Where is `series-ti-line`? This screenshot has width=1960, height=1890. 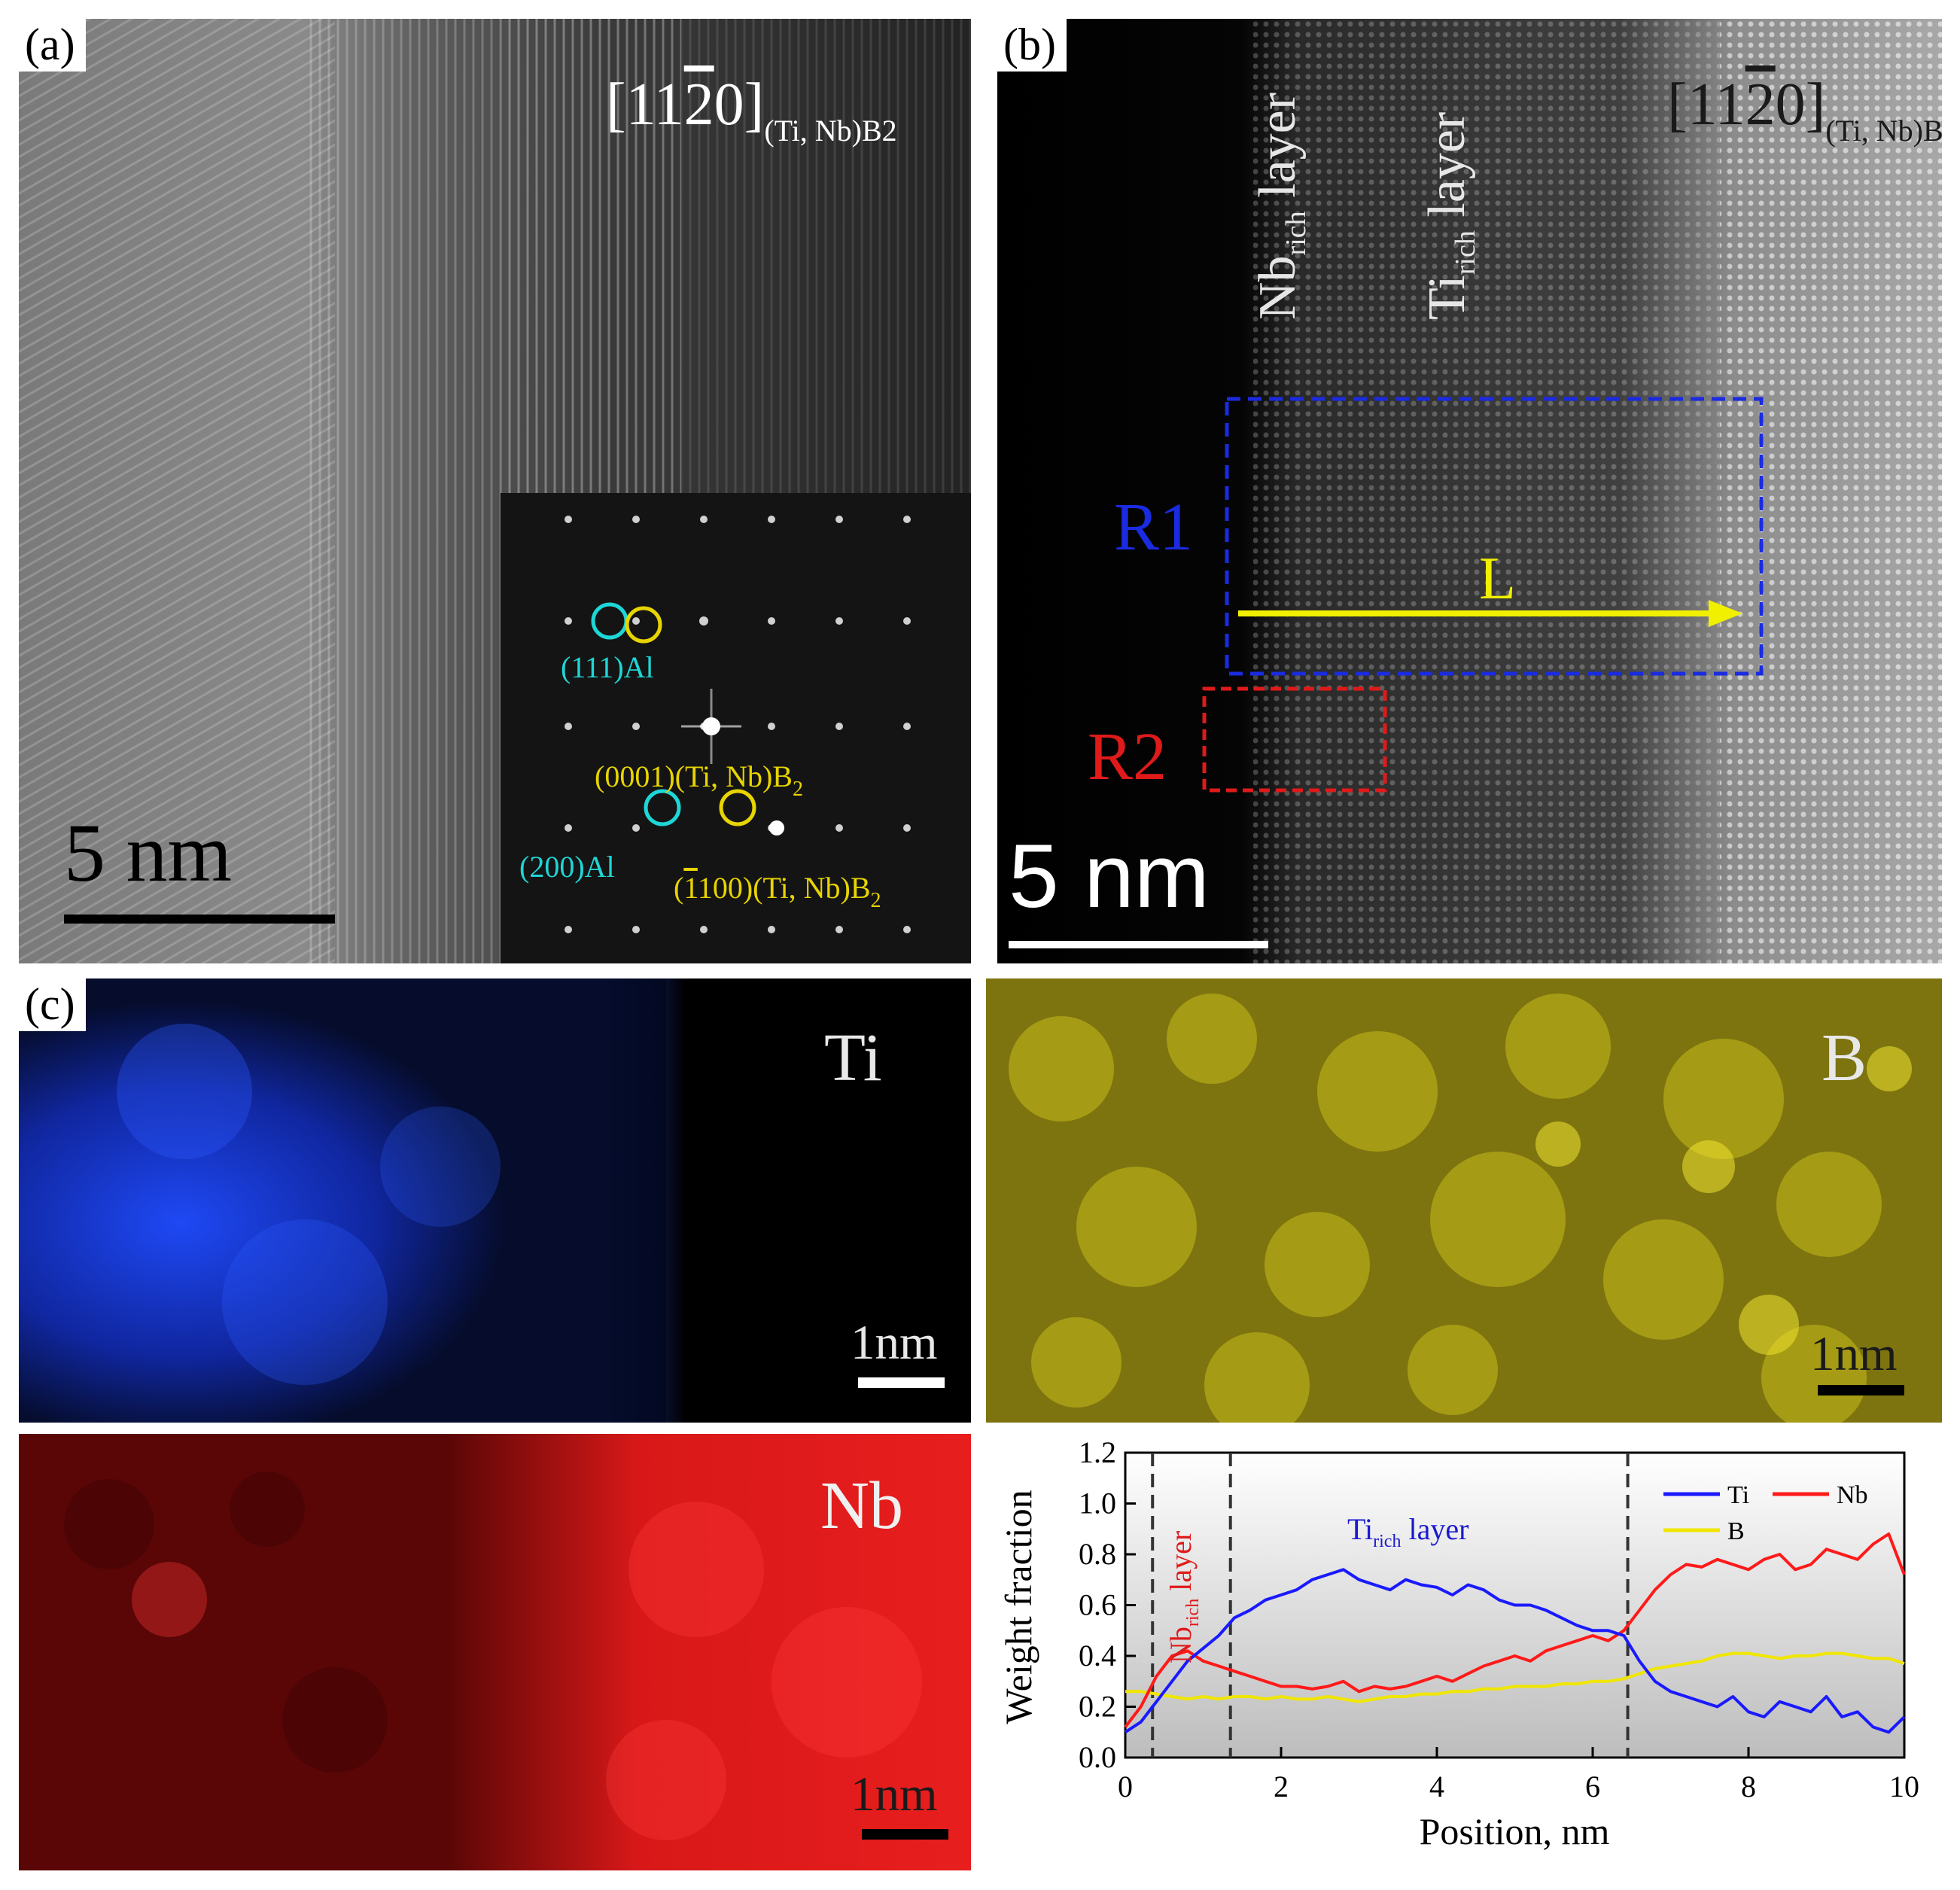
series-ti-line is located at coordinates (1515, 1651).